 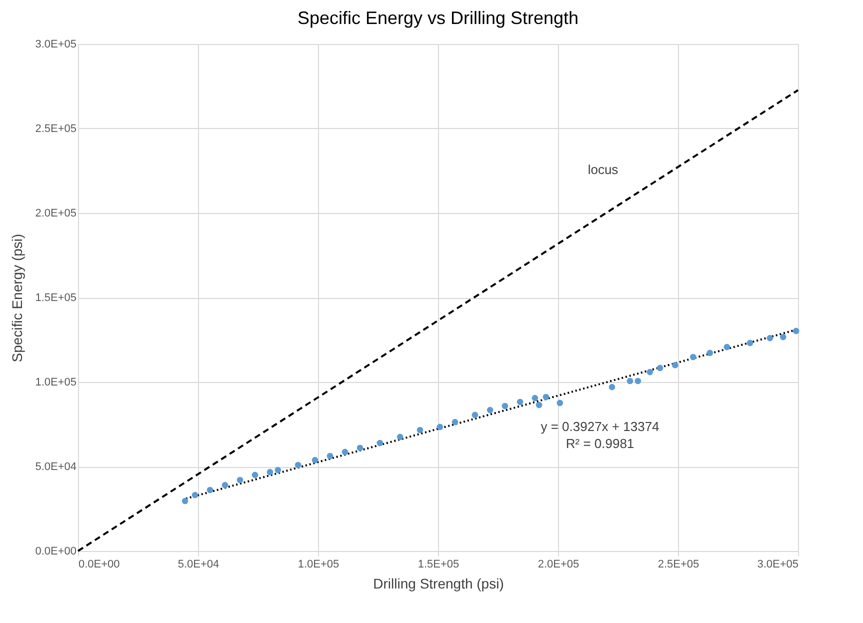 I want to click on y-tick-label: 0.0E+00, so click(x=55, y=552).